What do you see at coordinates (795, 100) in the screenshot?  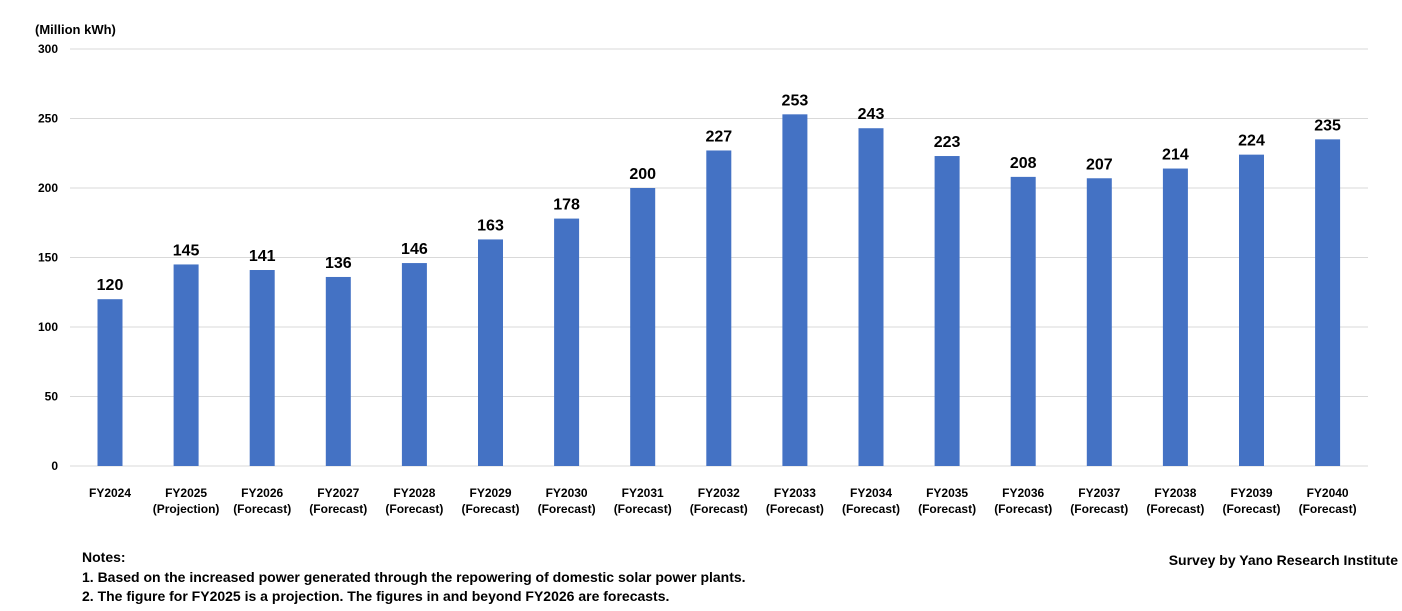 I see `data-label: 253` at bounding box center [795, 100].